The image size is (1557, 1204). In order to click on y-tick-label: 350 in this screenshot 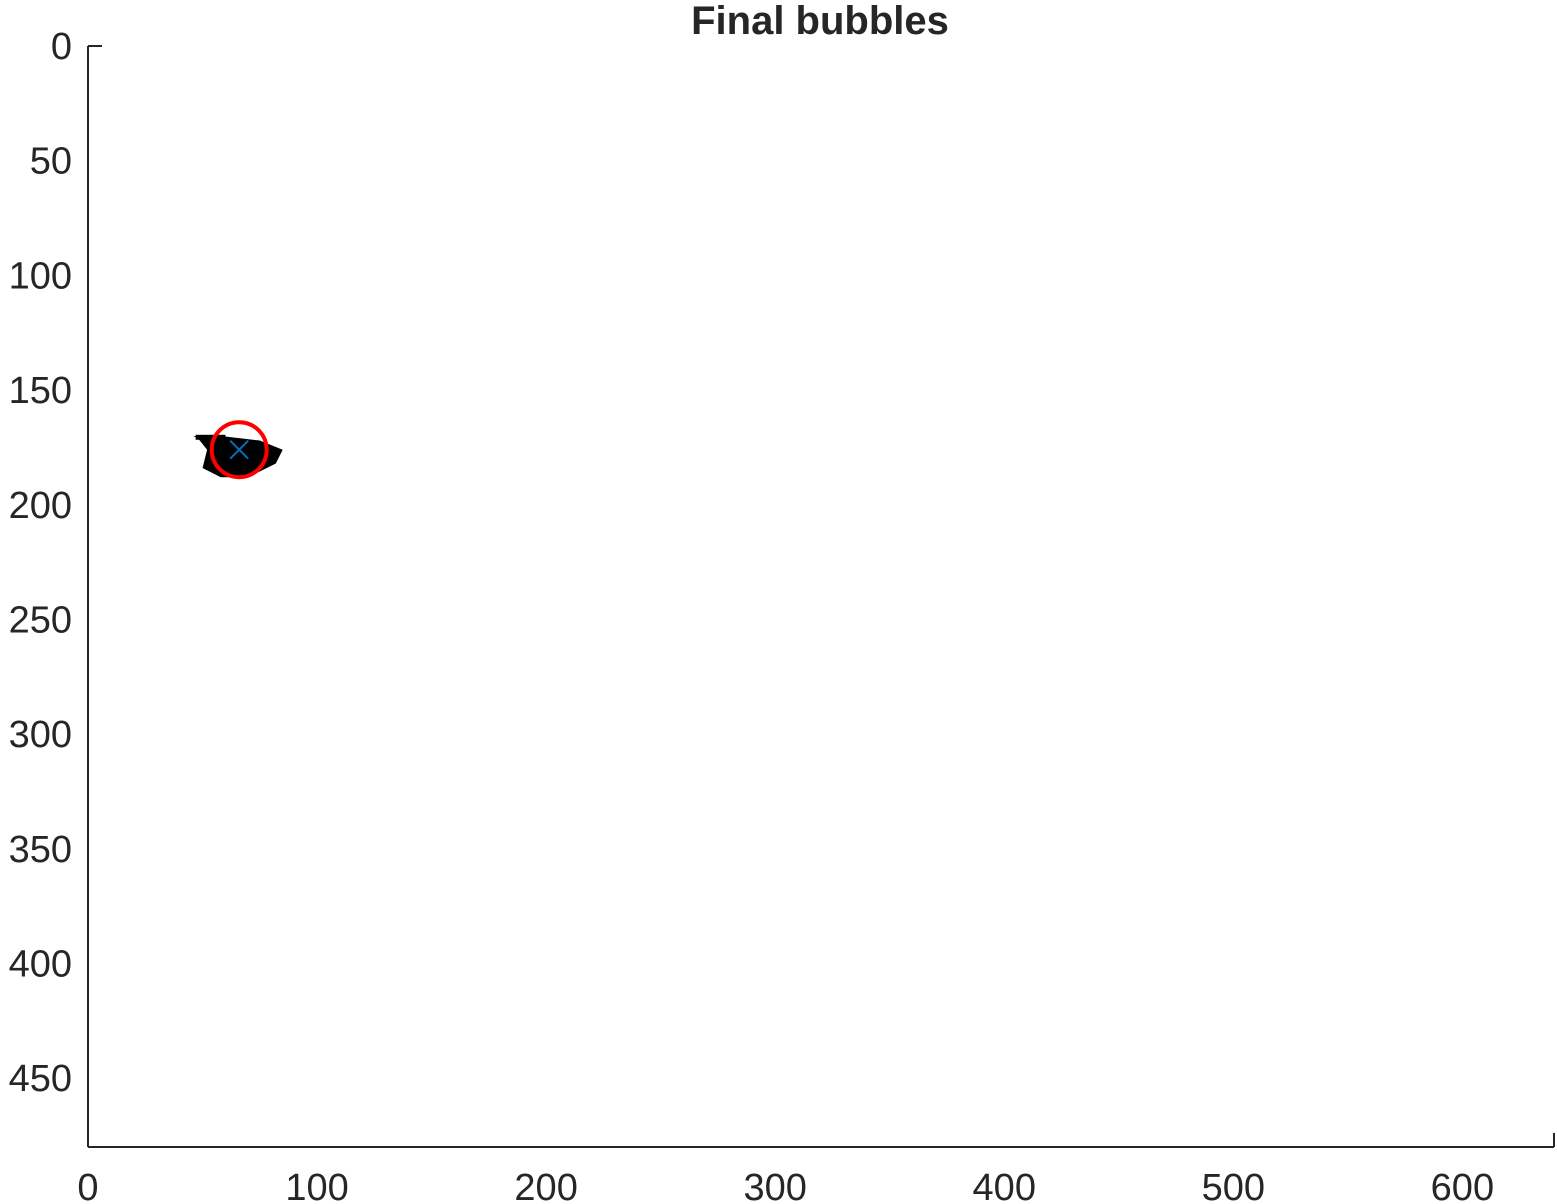, I will do `click(40, 850)`.